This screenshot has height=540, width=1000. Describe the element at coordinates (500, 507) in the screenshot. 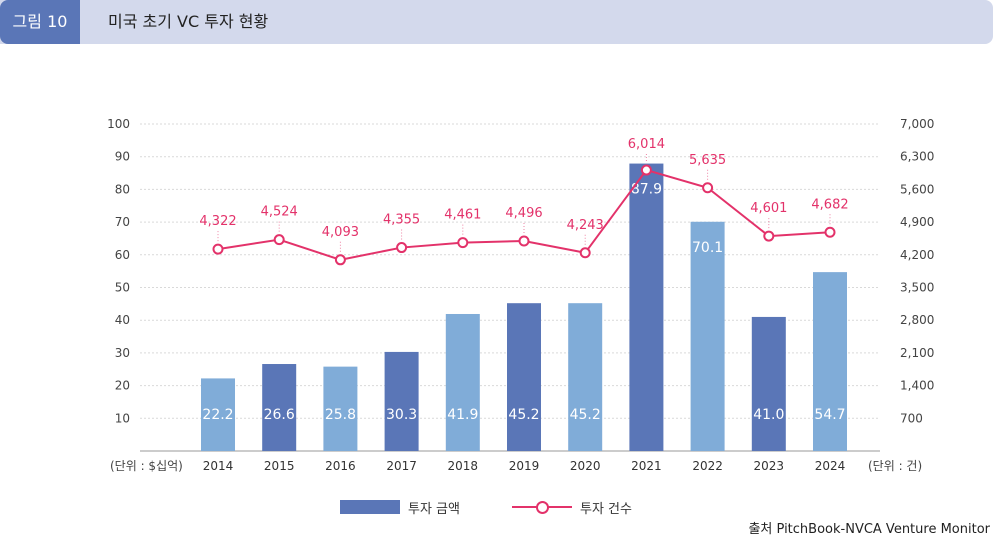

I see `legend: 투자 금액 투자 건수` at that location.